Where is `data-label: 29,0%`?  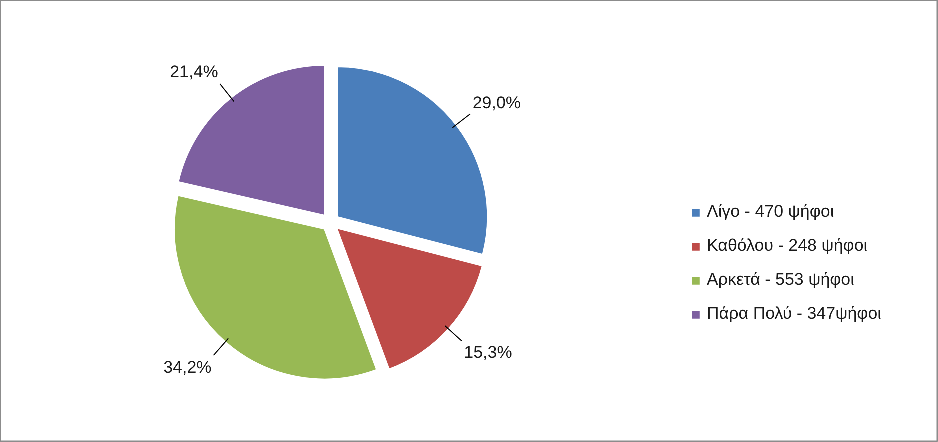 data-label: 29,0% is located at coordinates (497, 102).